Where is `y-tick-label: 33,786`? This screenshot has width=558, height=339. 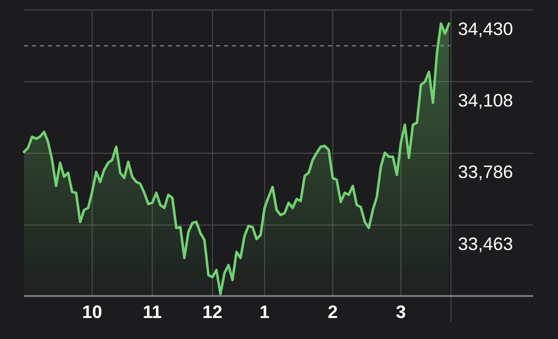 y-tick-label: 33,786 is located at coordinates (486, 172).